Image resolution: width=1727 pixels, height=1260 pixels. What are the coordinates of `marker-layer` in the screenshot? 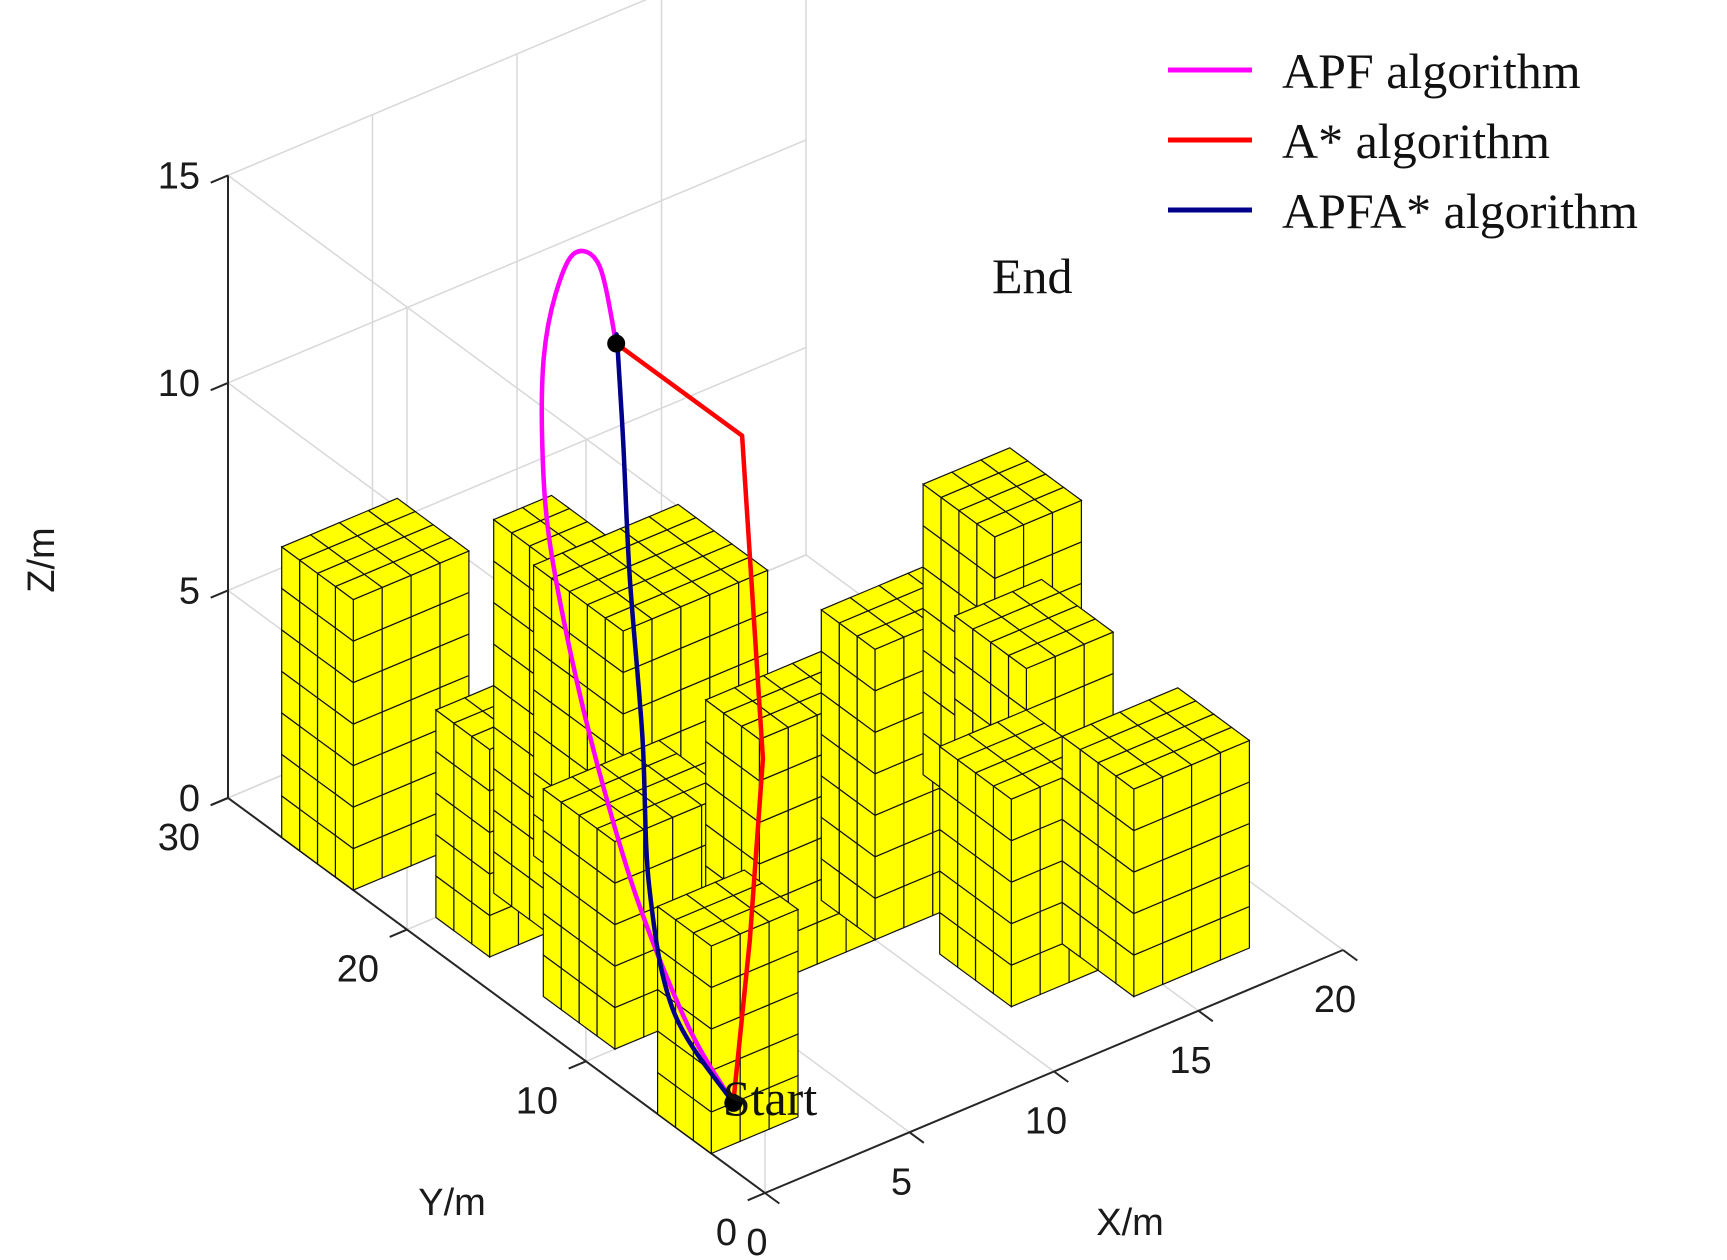 It's located at (675, 723).